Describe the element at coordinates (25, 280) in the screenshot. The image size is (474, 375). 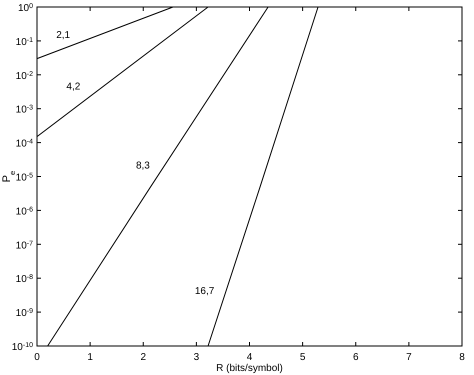
I see `y-tick-label: 10$^{-8}$` at that location.